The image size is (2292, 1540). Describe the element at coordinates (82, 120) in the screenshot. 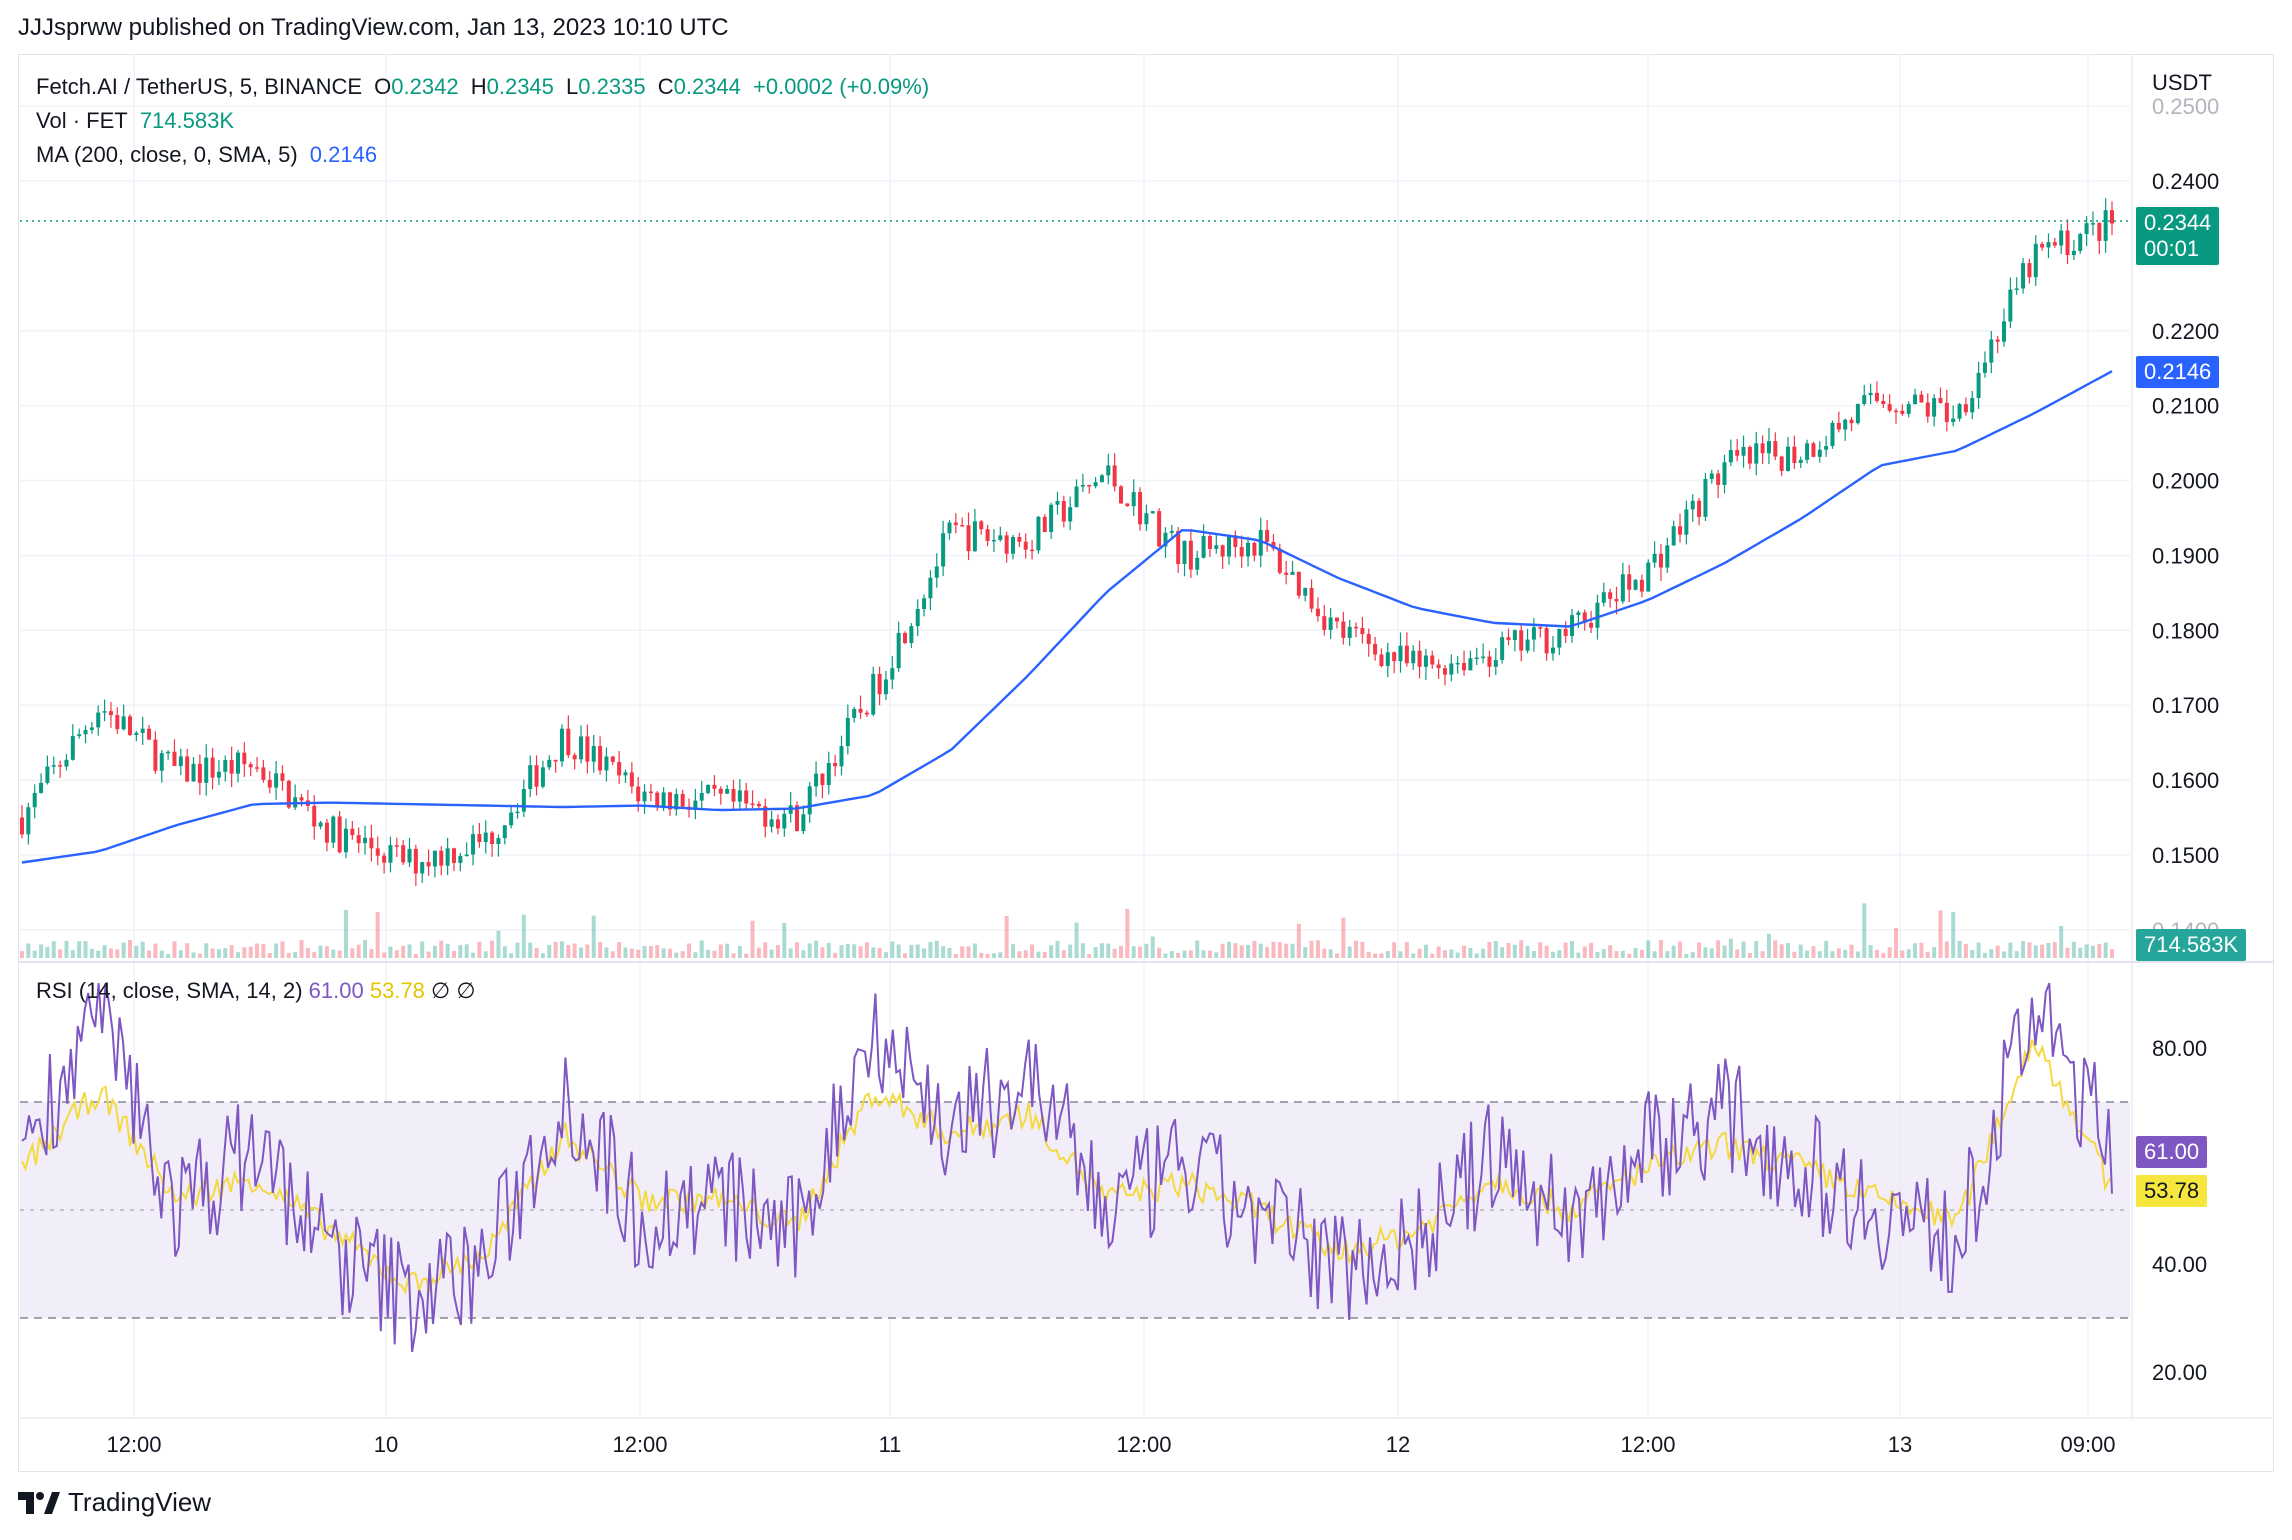

I see `volume-label: Vol · FET` at that location.